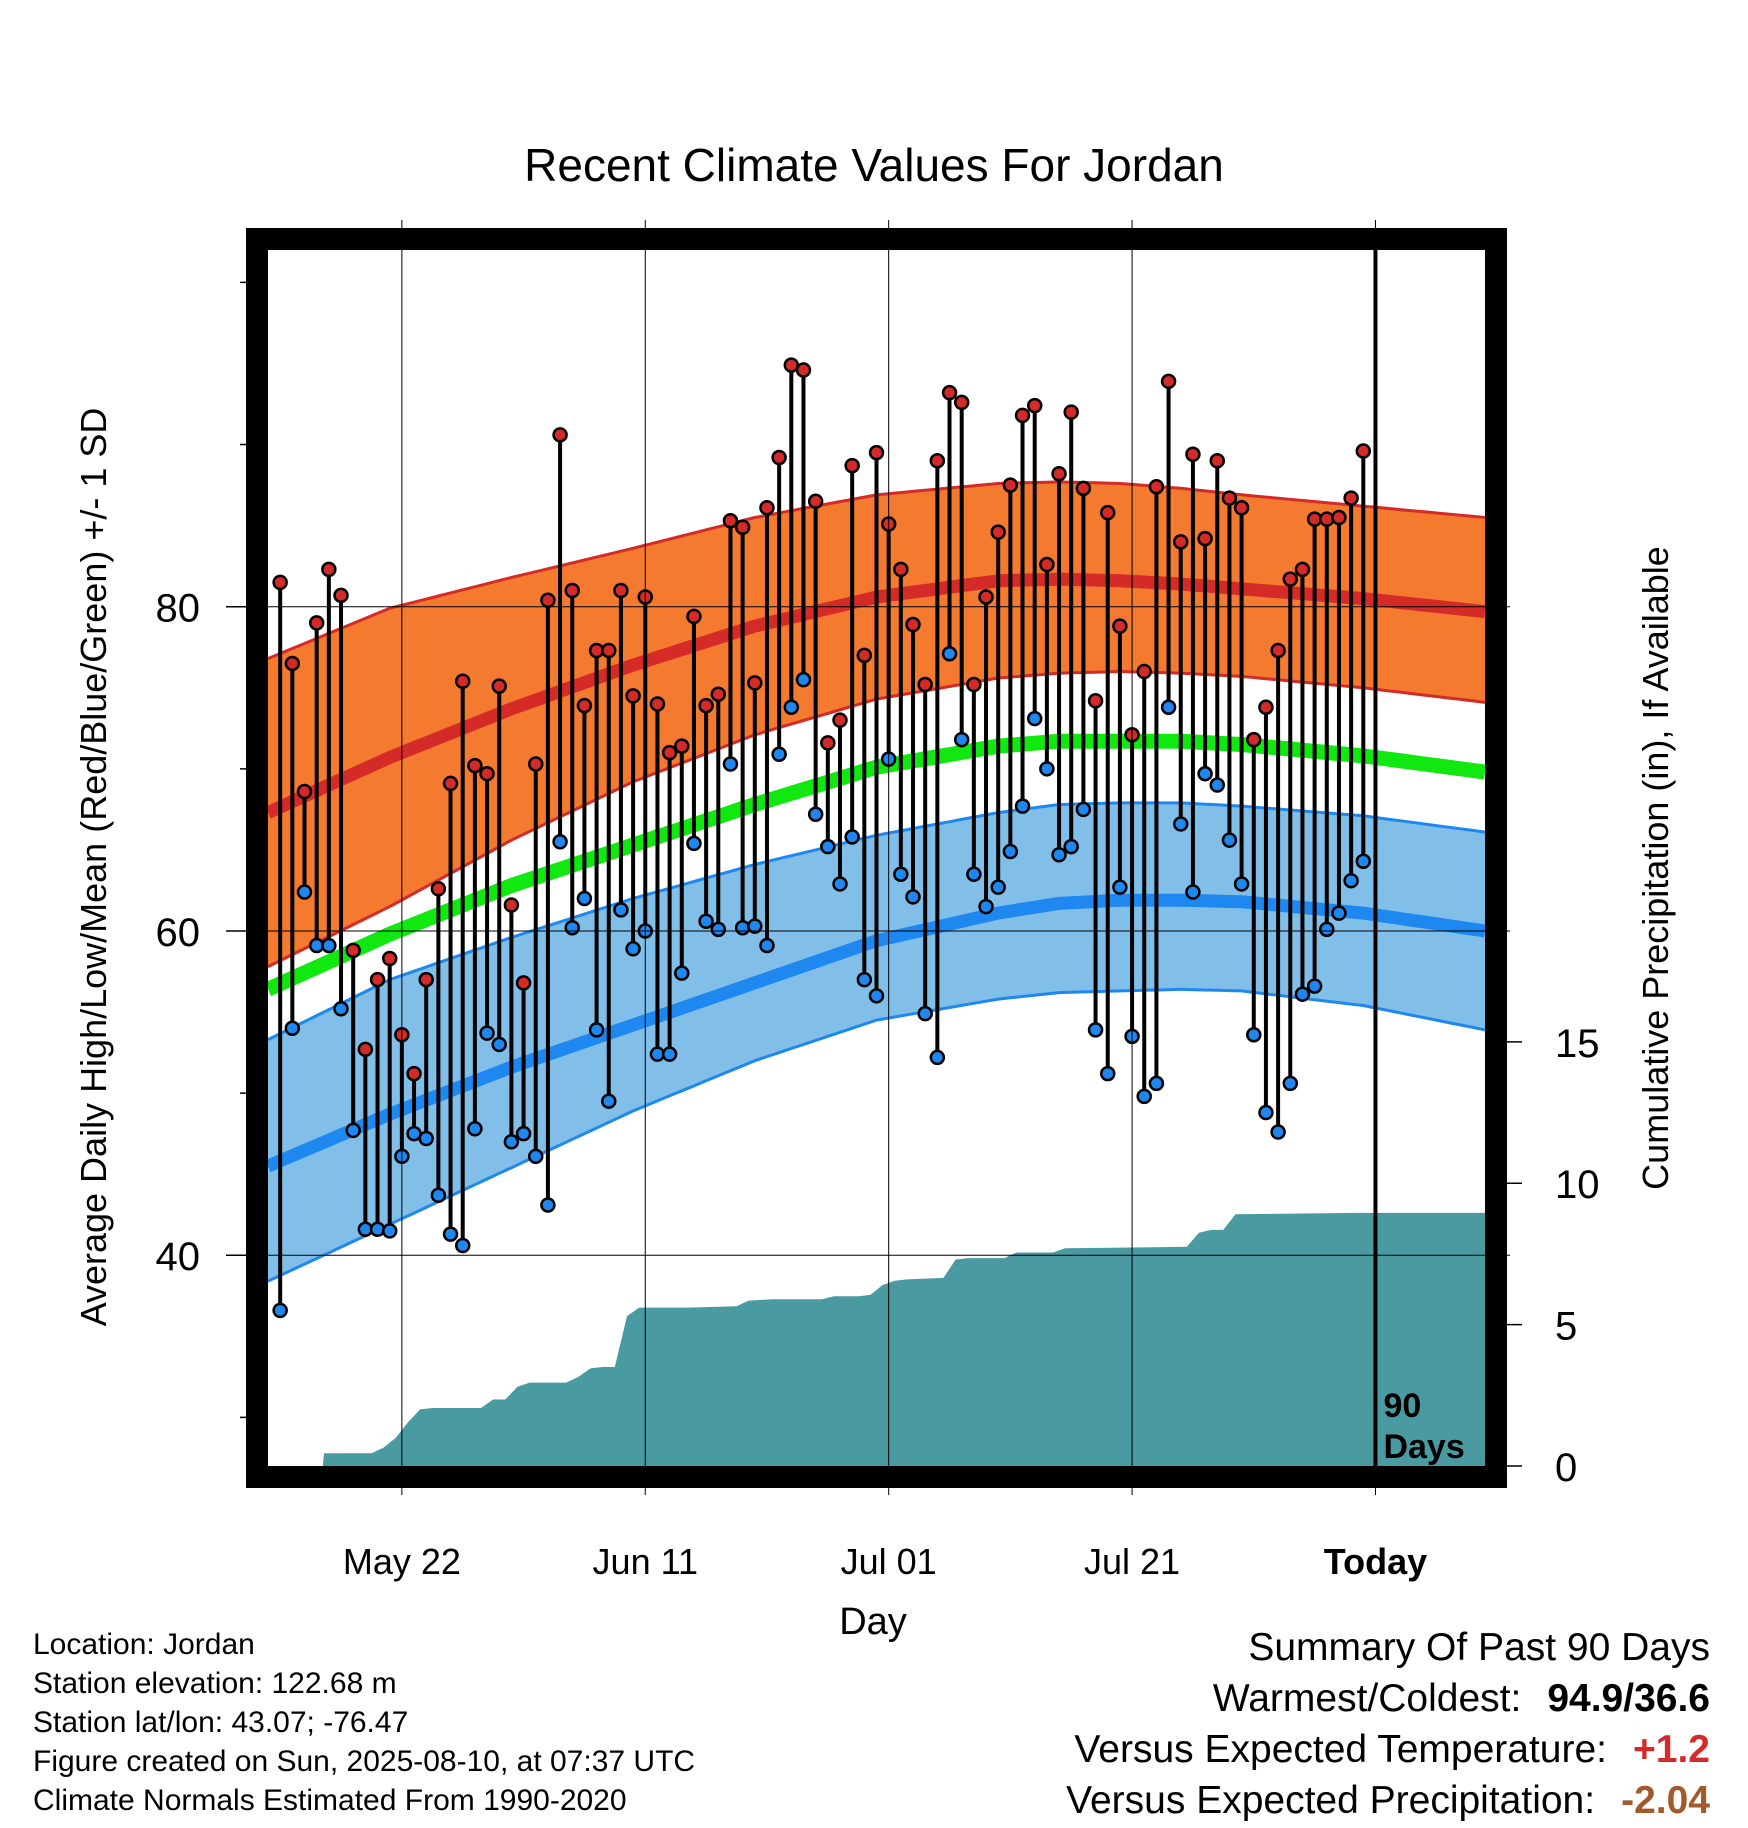  What do you see at coordinates (144, 1644) in the screenshot?
I see `info-location: Location: Jordan` at bounding box center [144, 1644].